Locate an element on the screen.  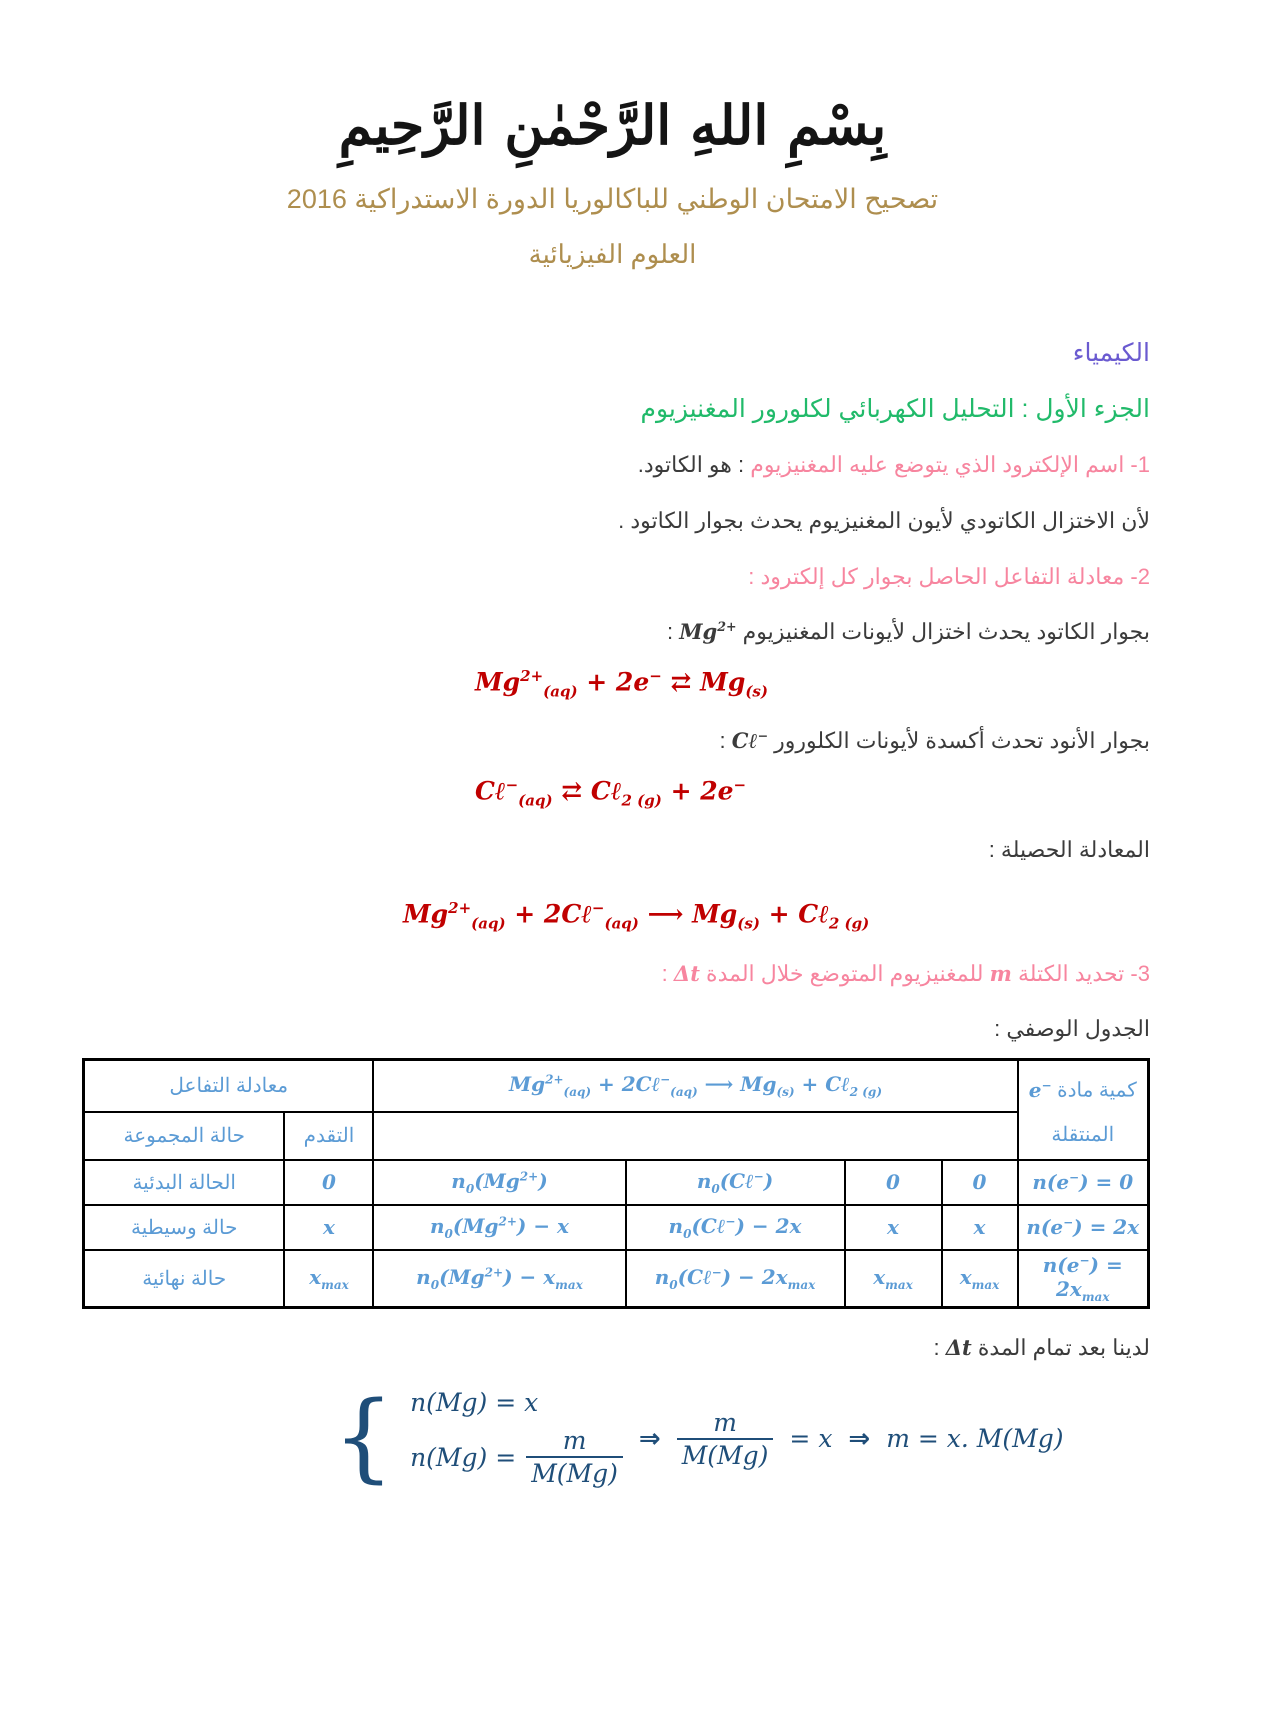
table-header-row-2: التقدم حالة المجموعة is located at coordinates (615, 1135).